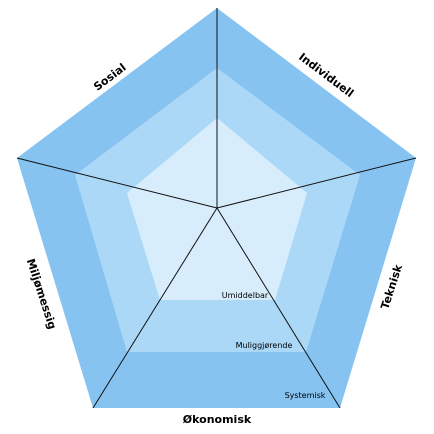 The width and height of the screenshot is (434, 434). Describe the element at coordinates (305, 395) in the screenshot. I see `level-label: Systemisk` at that location.